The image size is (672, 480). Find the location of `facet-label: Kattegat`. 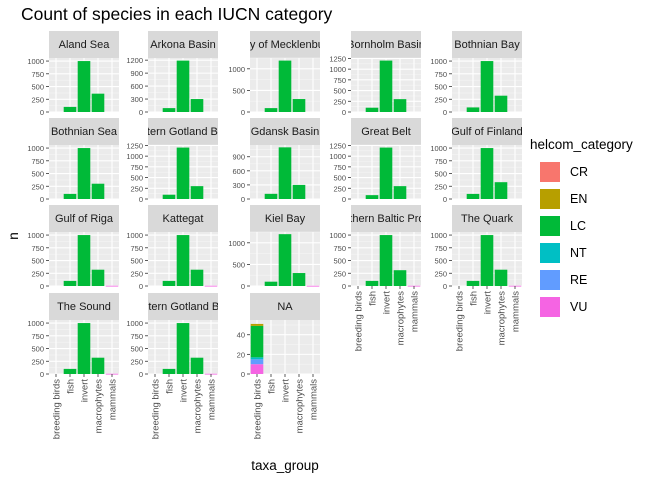

facet-label: Kattegat is located at coordinates (183, 219).